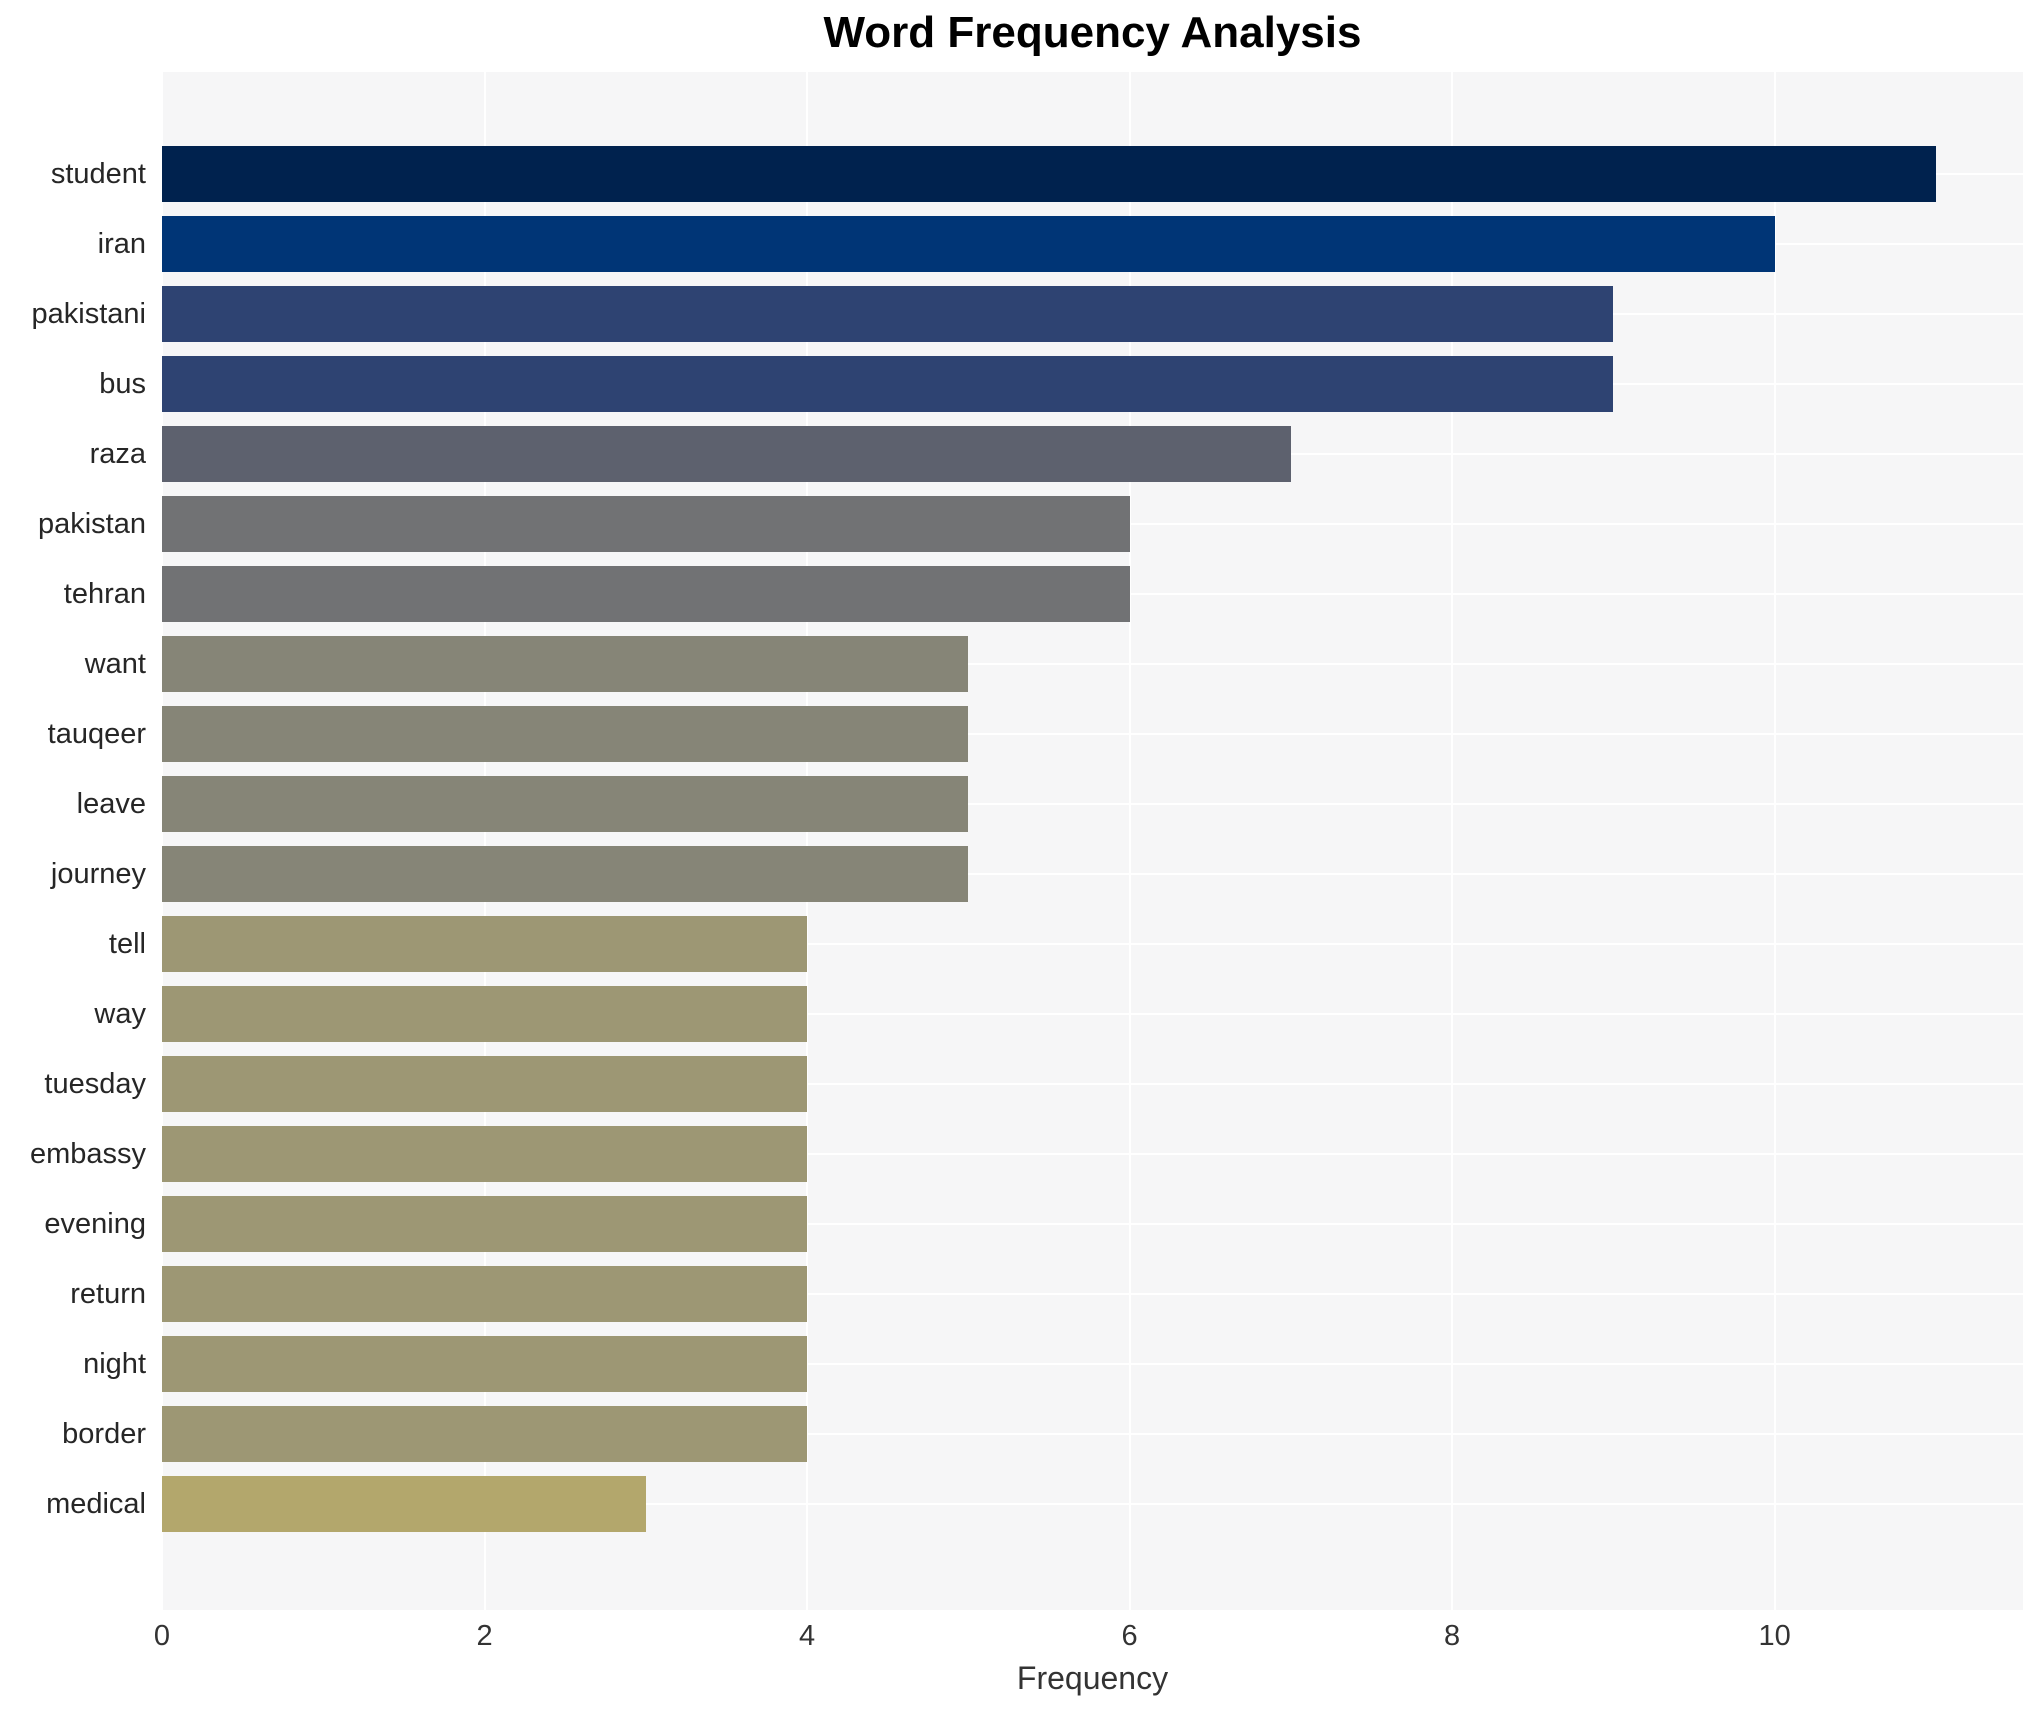 This screenshot has height=1710, width=2043. Describe the element at coordinates (646, 524) in the screenshot. I see `bar-pakistan` at that location.